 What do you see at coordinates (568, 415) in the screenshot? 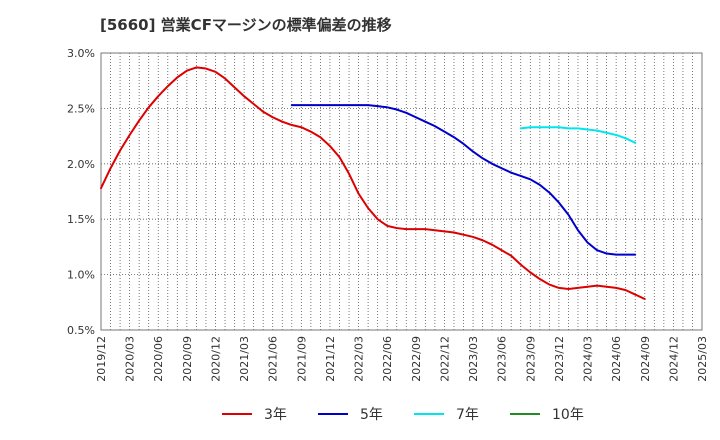
I see `legend-label: 10年` at bounding box center [568, 415].